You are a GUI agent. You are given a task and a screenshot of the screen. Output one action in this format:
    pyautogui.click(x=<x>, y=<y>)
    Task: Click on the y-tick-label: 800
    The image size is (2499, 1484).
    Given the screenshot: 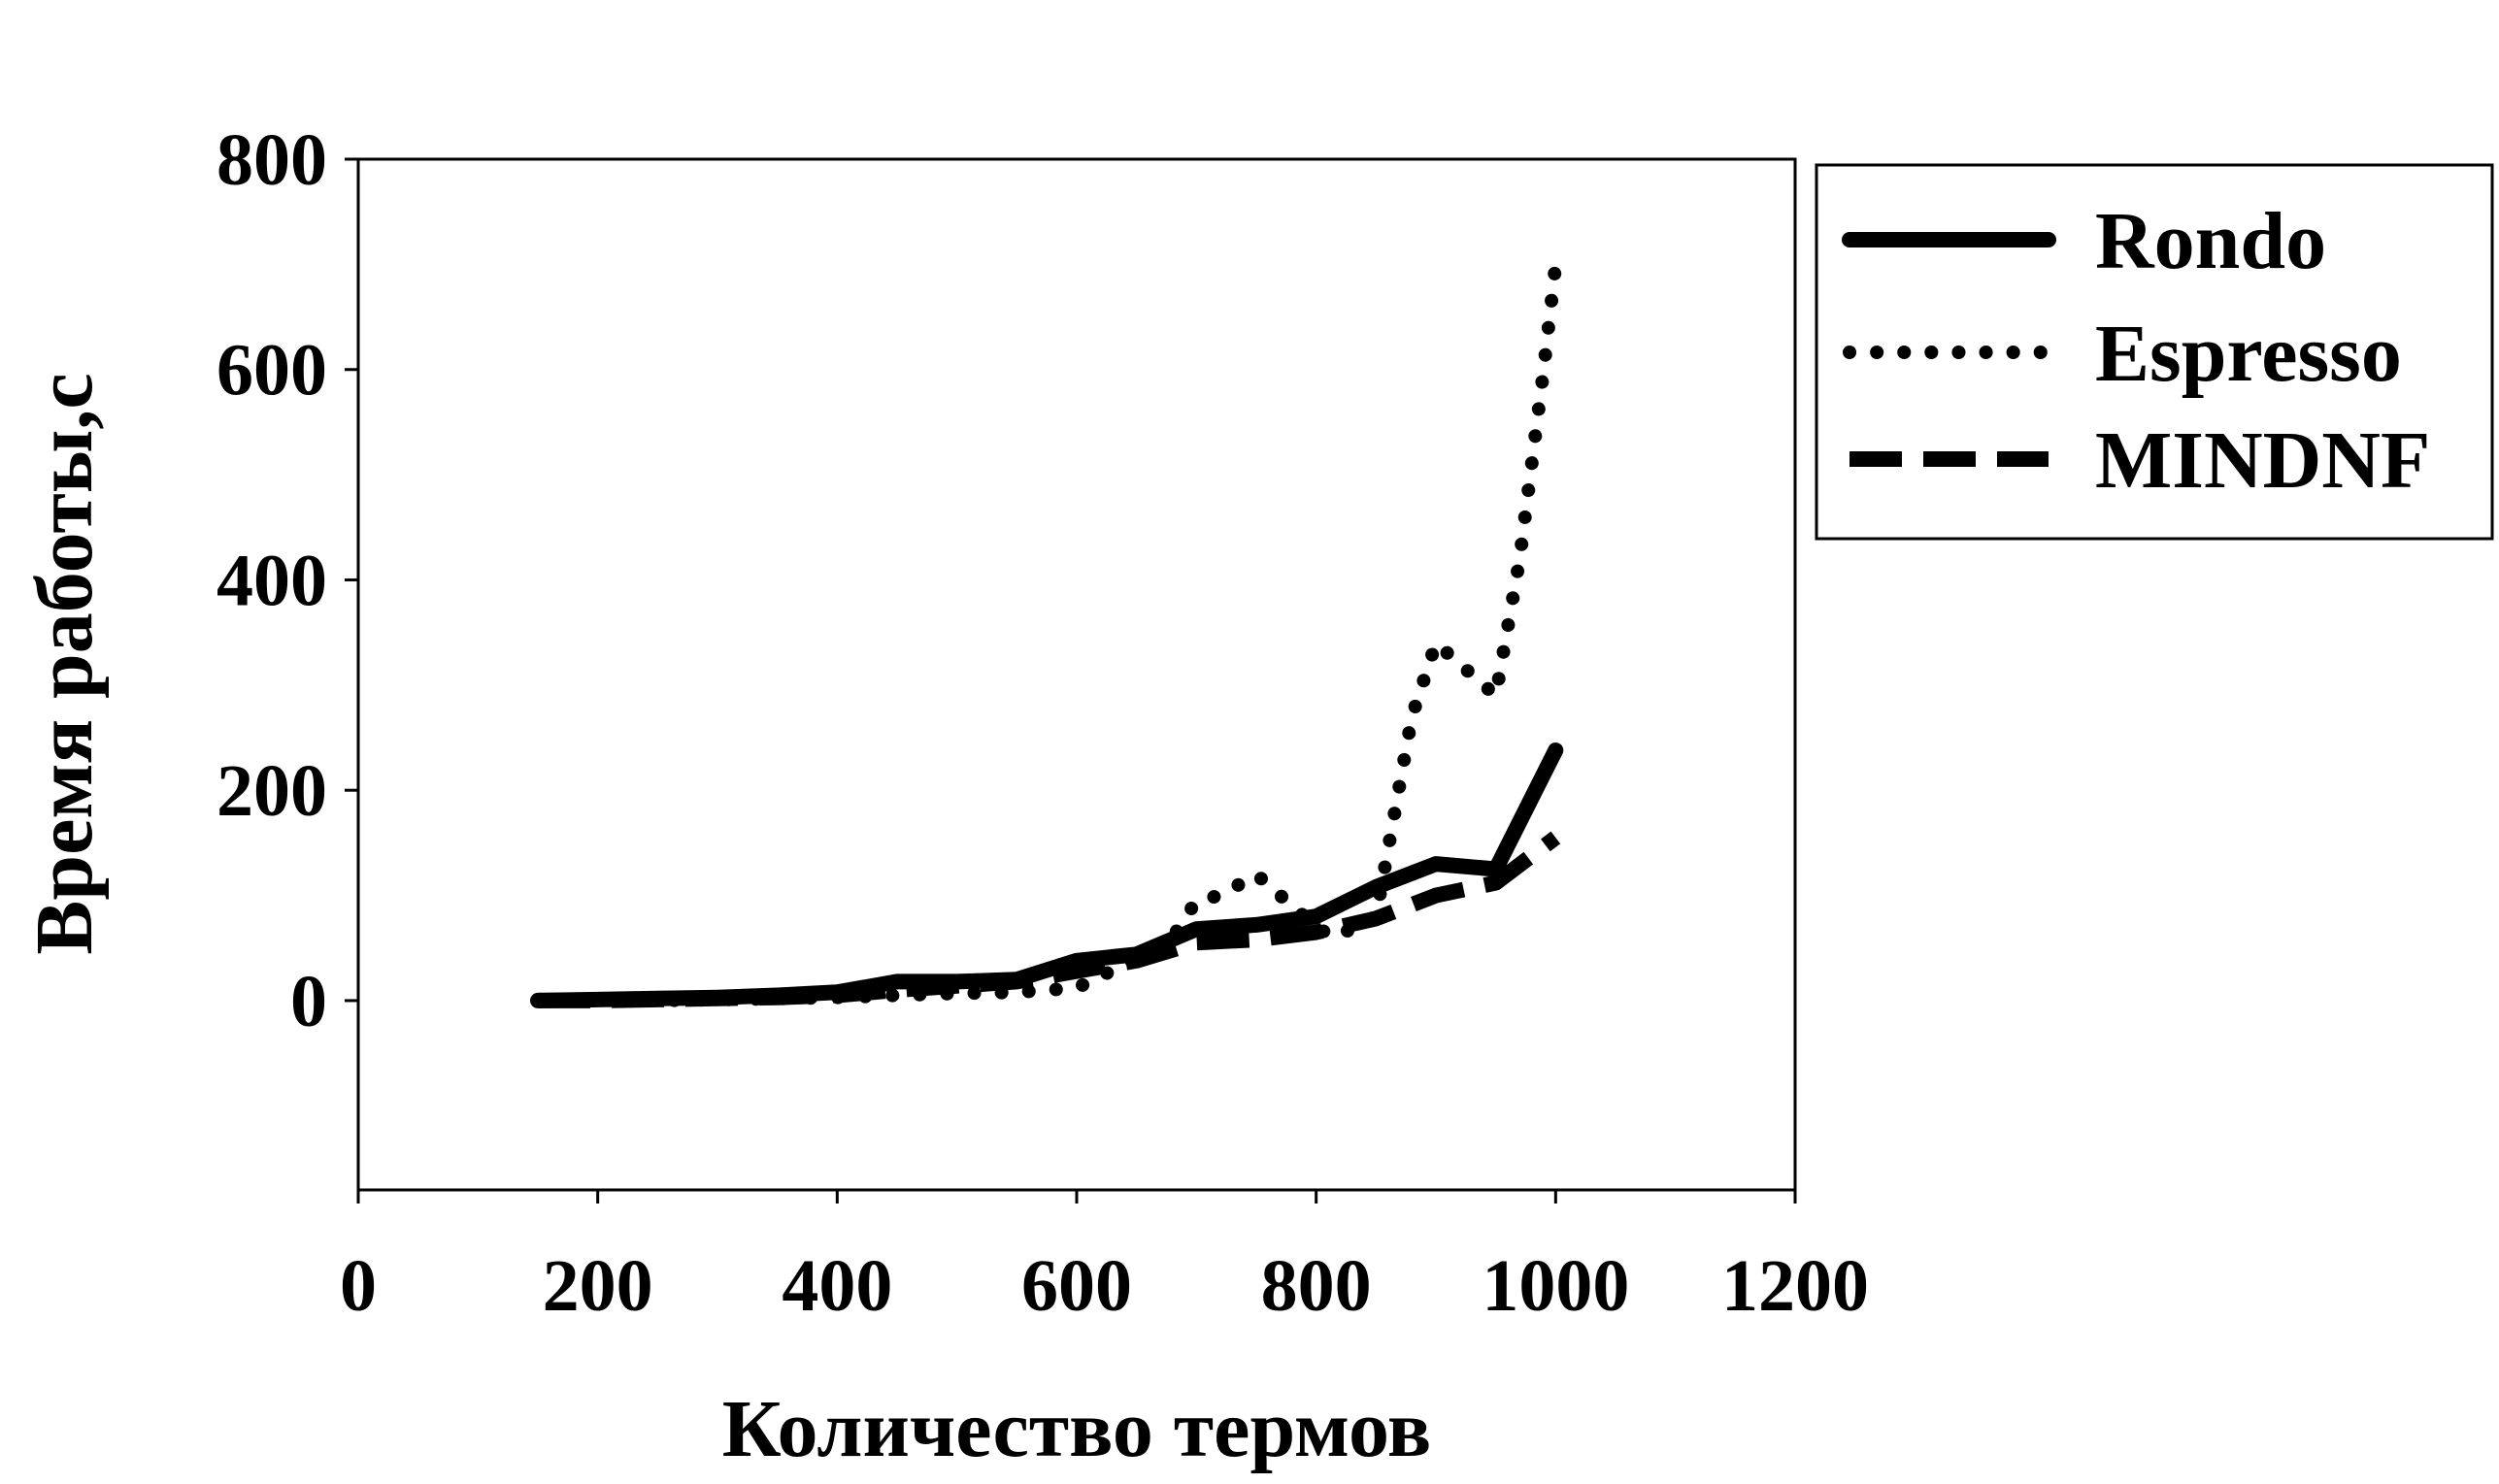 What is the action you would take?
    pyautogui.click(x=272, y=160)
    